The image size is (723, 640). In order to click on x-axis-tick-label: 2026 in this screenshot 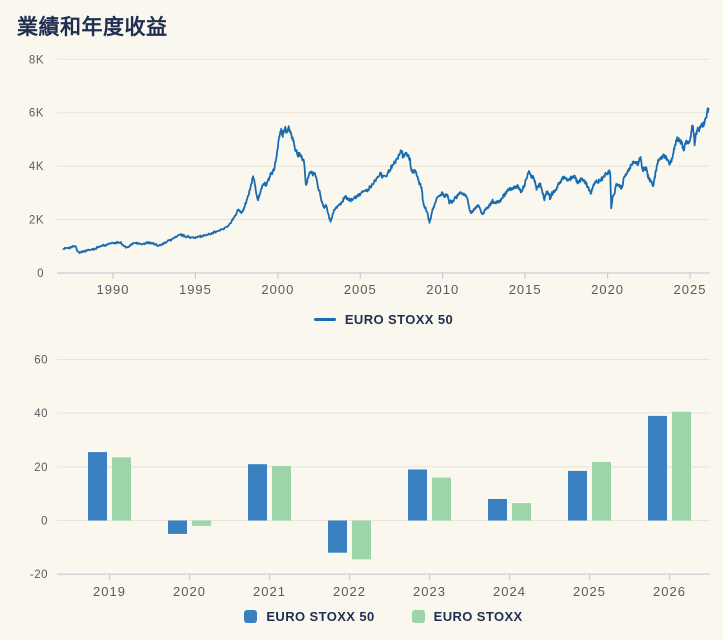, I will do `click(669, 591)`.